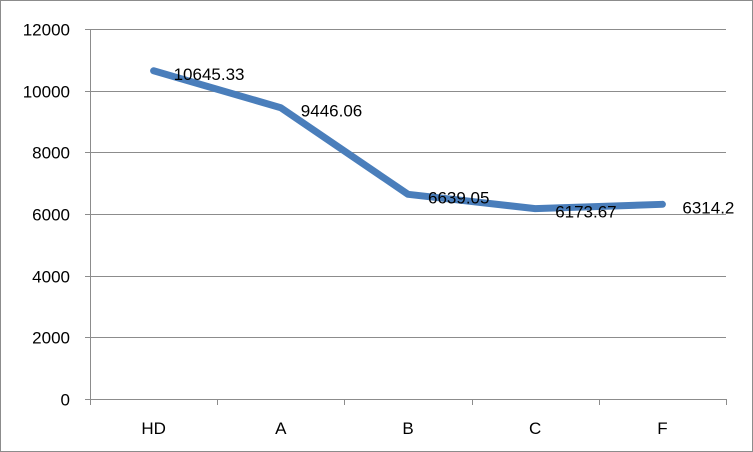  Describe the element at coordinates (662, 428) in the screenshot. I see `x-tick-label: F` at that location.